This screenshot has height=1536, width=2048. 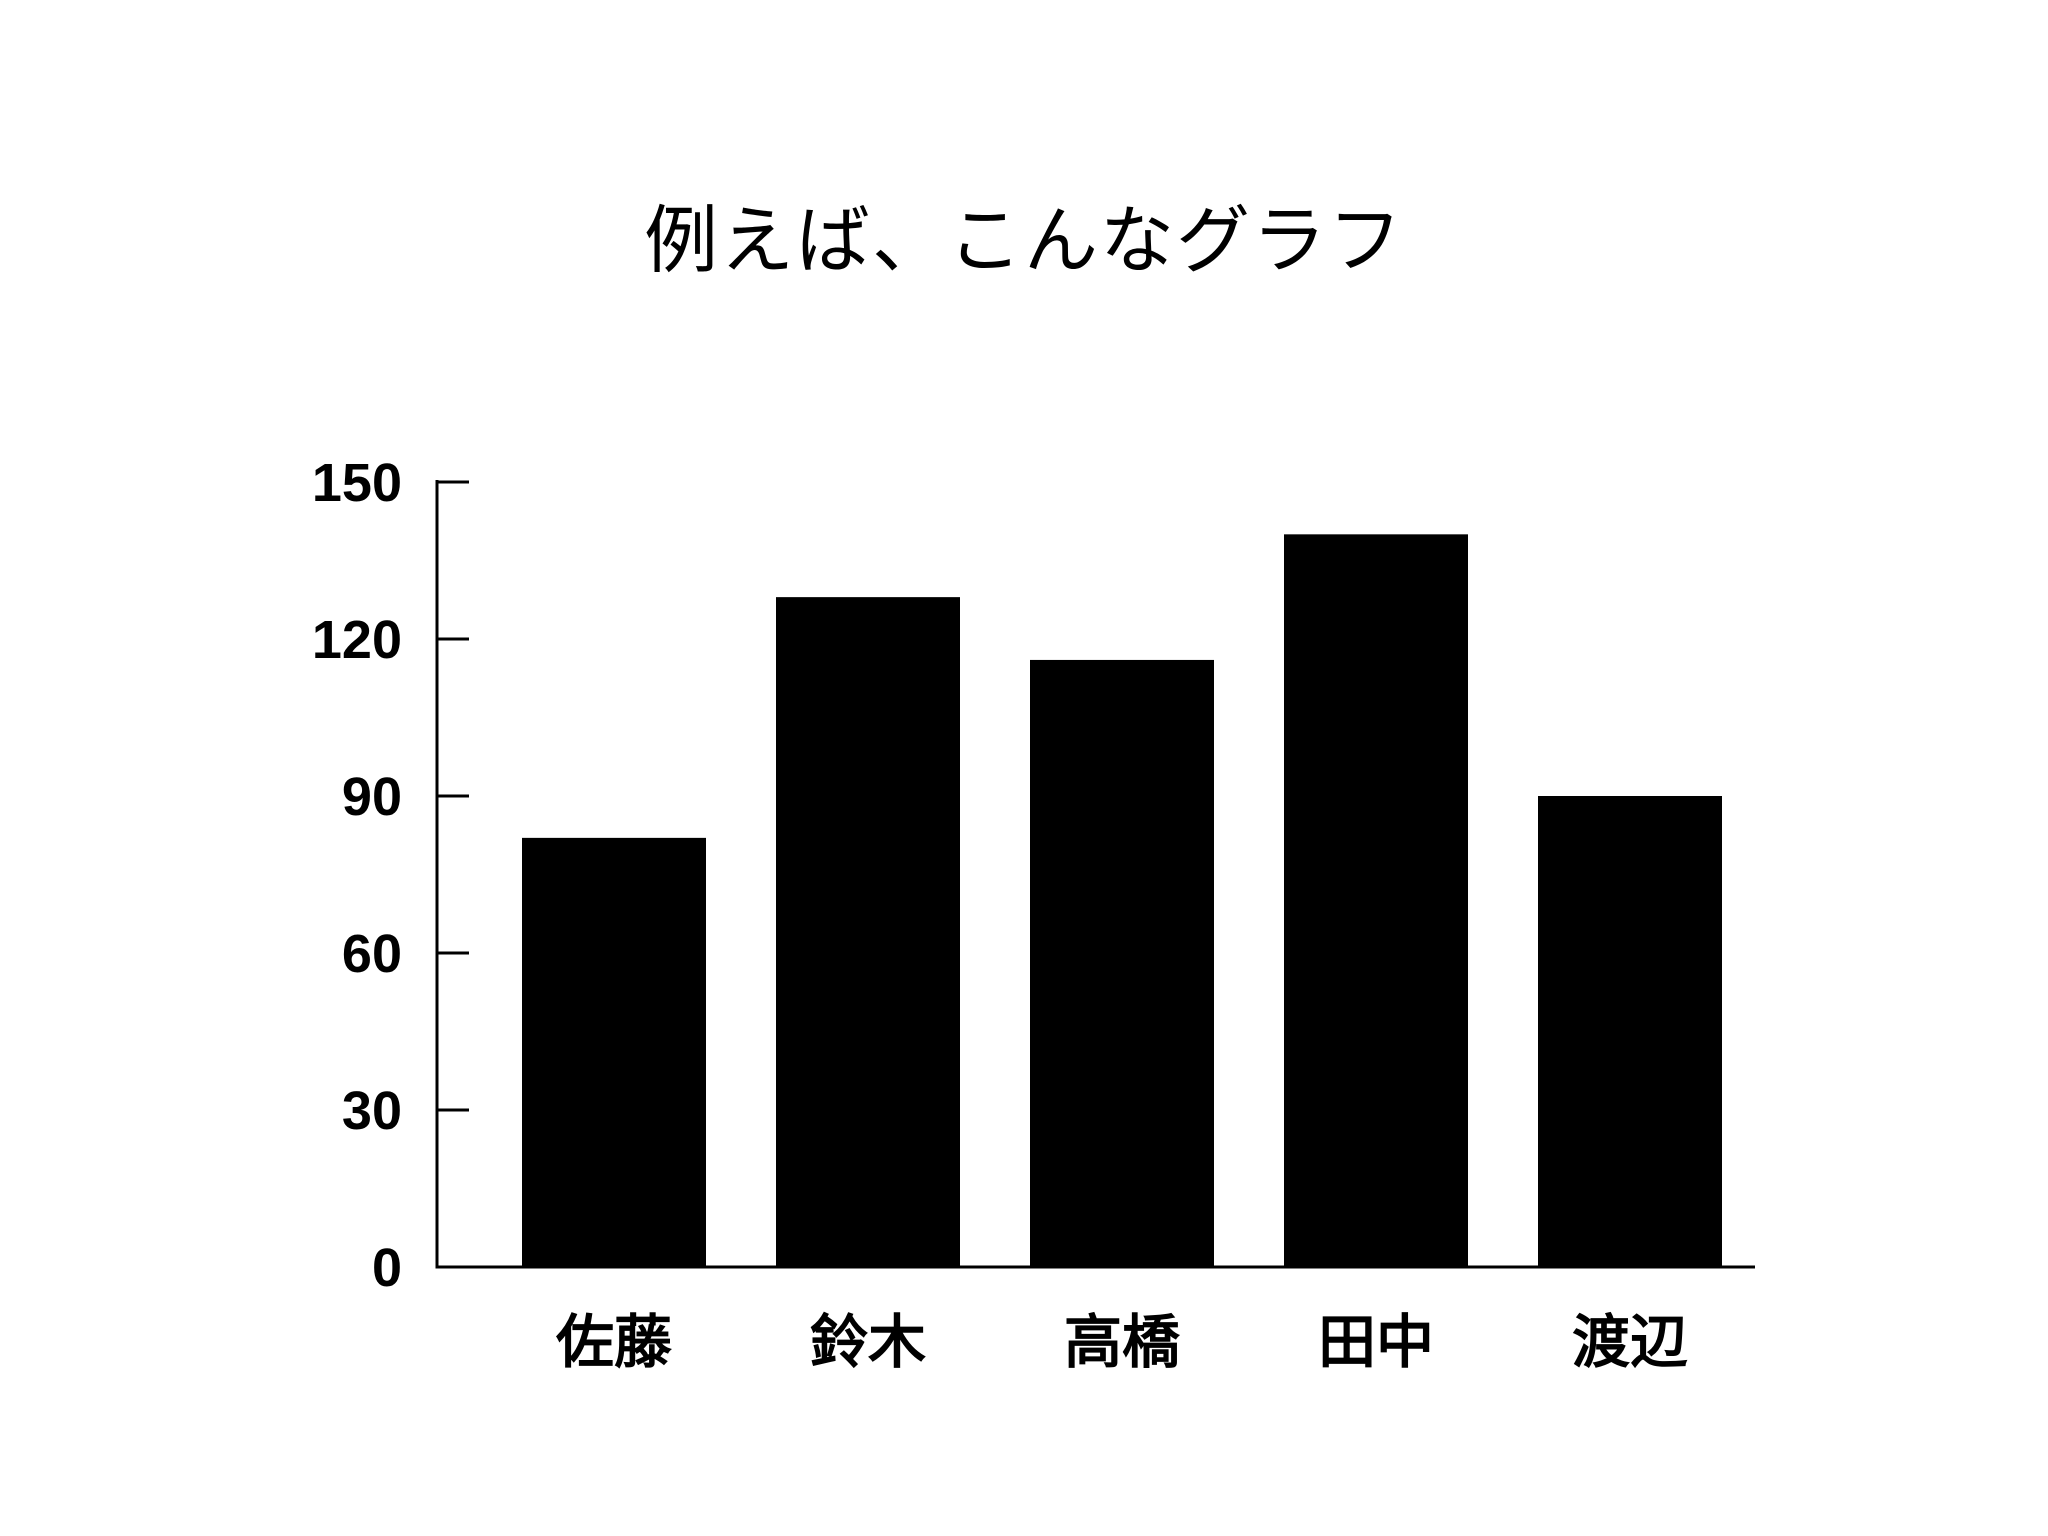 I want to click on x-labels-group: 佐藤 鈴木 高橋 田中 渡辺, so click(x=1121, y=1342).